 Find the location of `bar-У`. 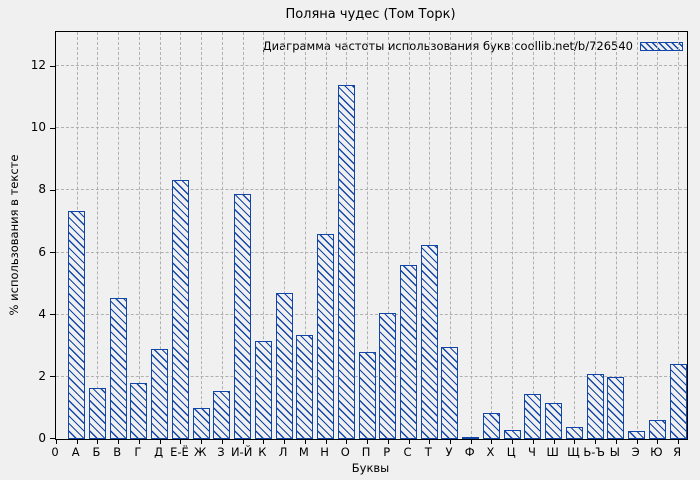

bar-У is located at coordinates (450, 393).